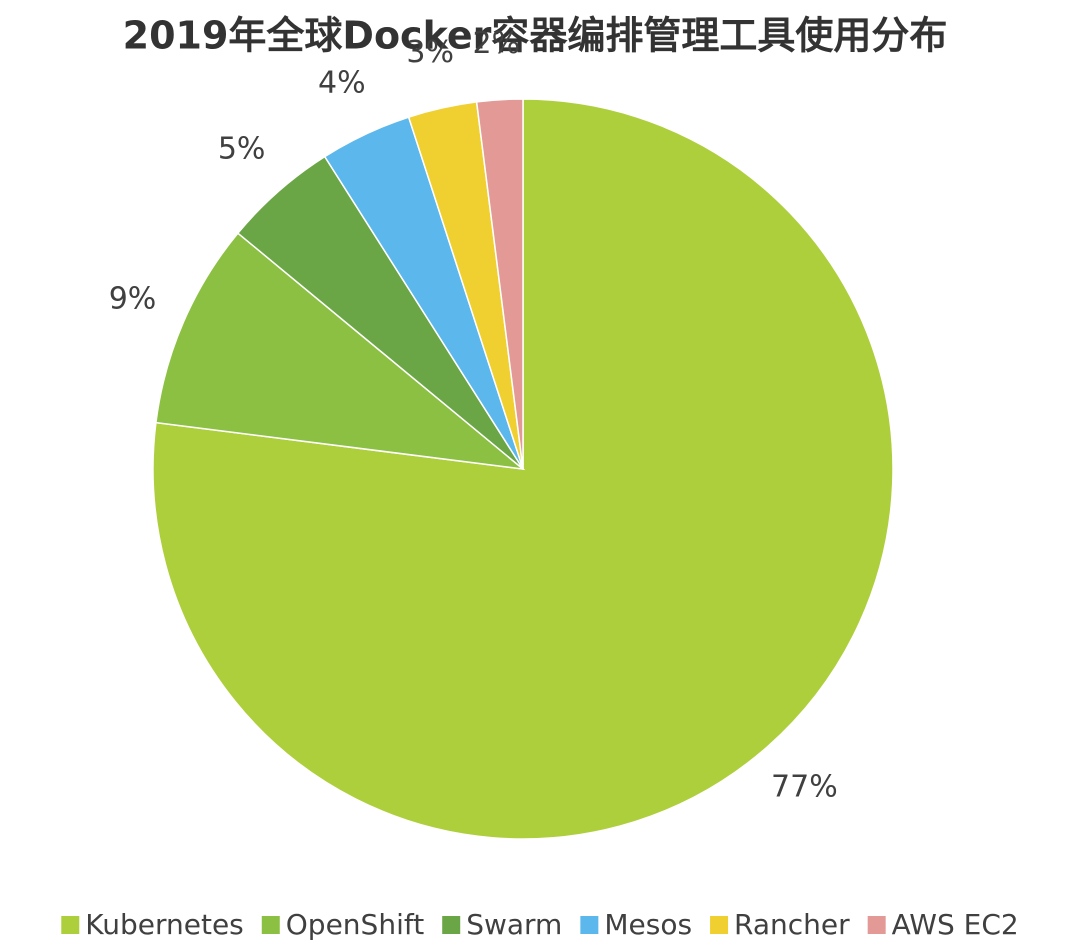 Image resolution: width=1080 pixels, height=952 pixels. I want to click on legend-label: Swarm, so click(514, 924).